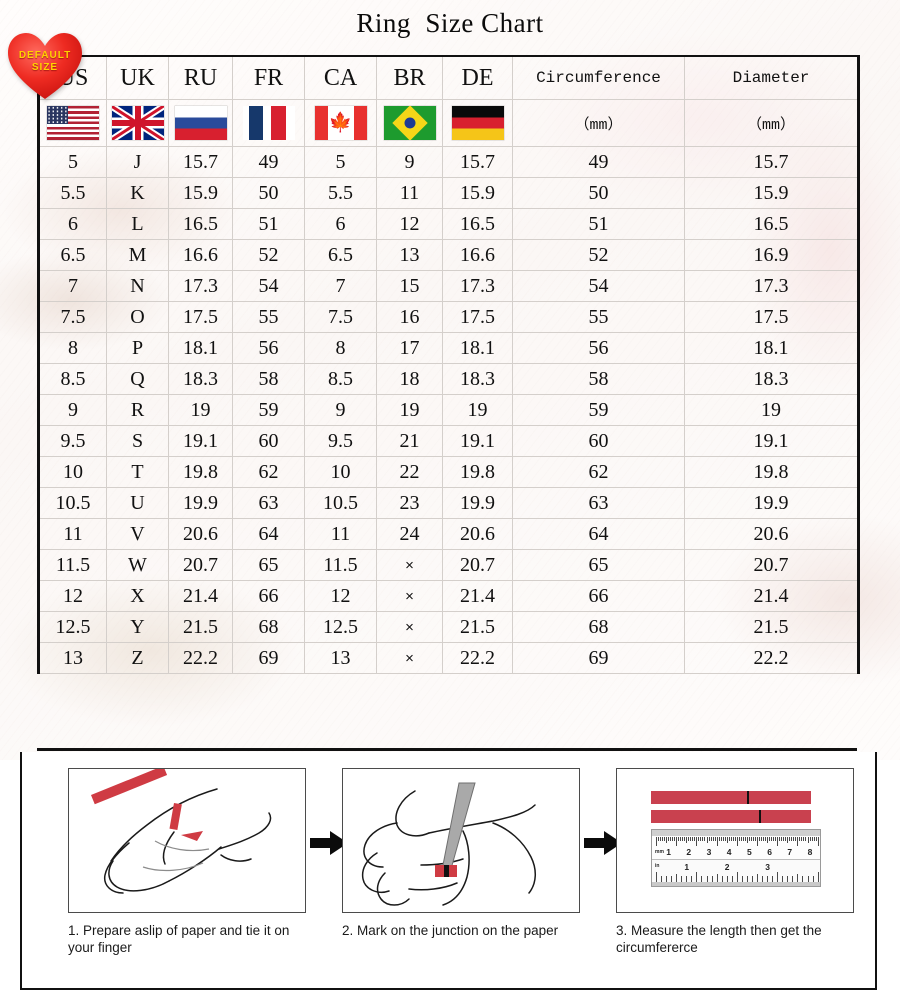 This screenshot has width=900, height=1005. Describe the element at coordinates (72, 379) in the screenshot. I see `cell-us: 8.5` at that location.